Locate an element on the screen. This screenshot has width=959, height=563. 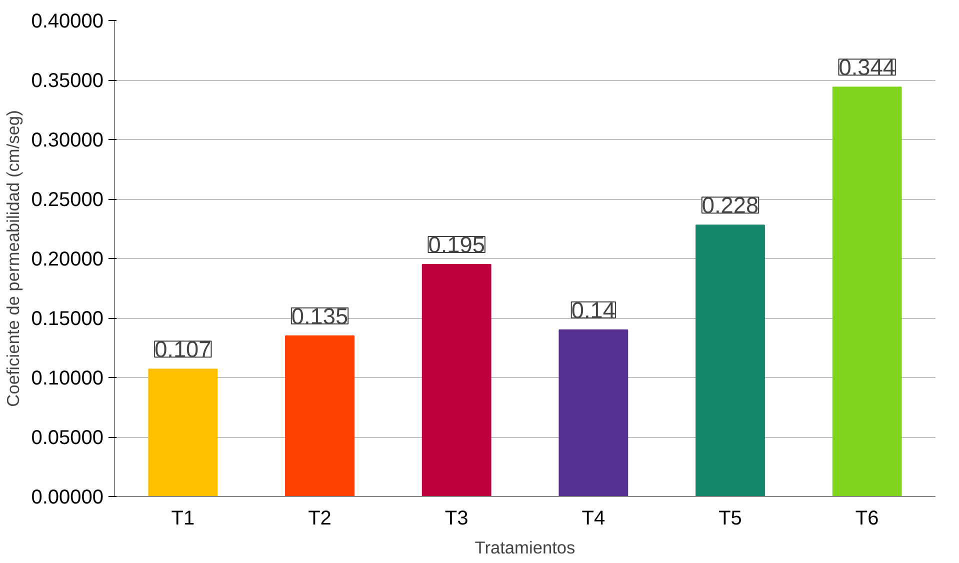
y-tick-label: 0.15000 is located at coordinates (67, 319).